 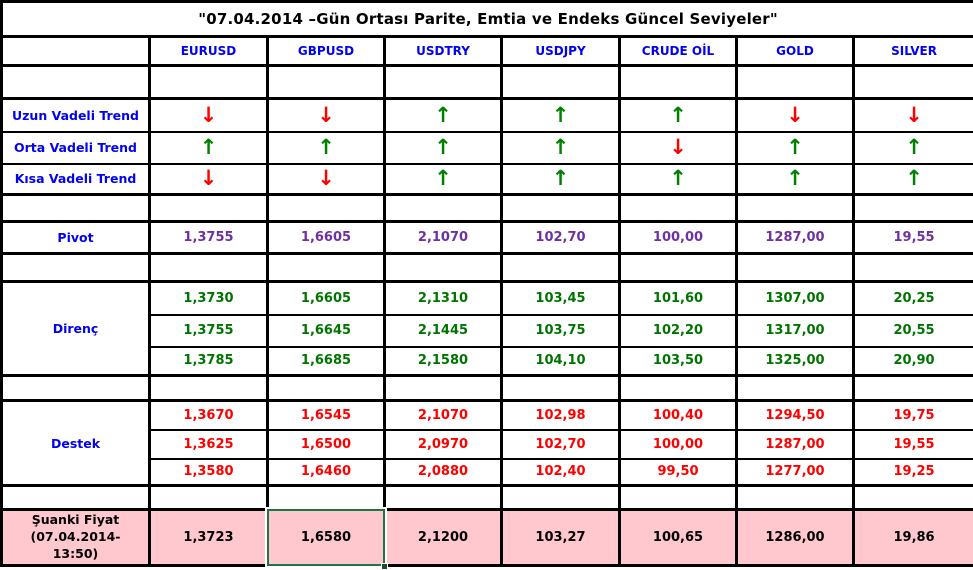 I want to click on support-value-cell: 1,3580, so click(x=209, y=472).